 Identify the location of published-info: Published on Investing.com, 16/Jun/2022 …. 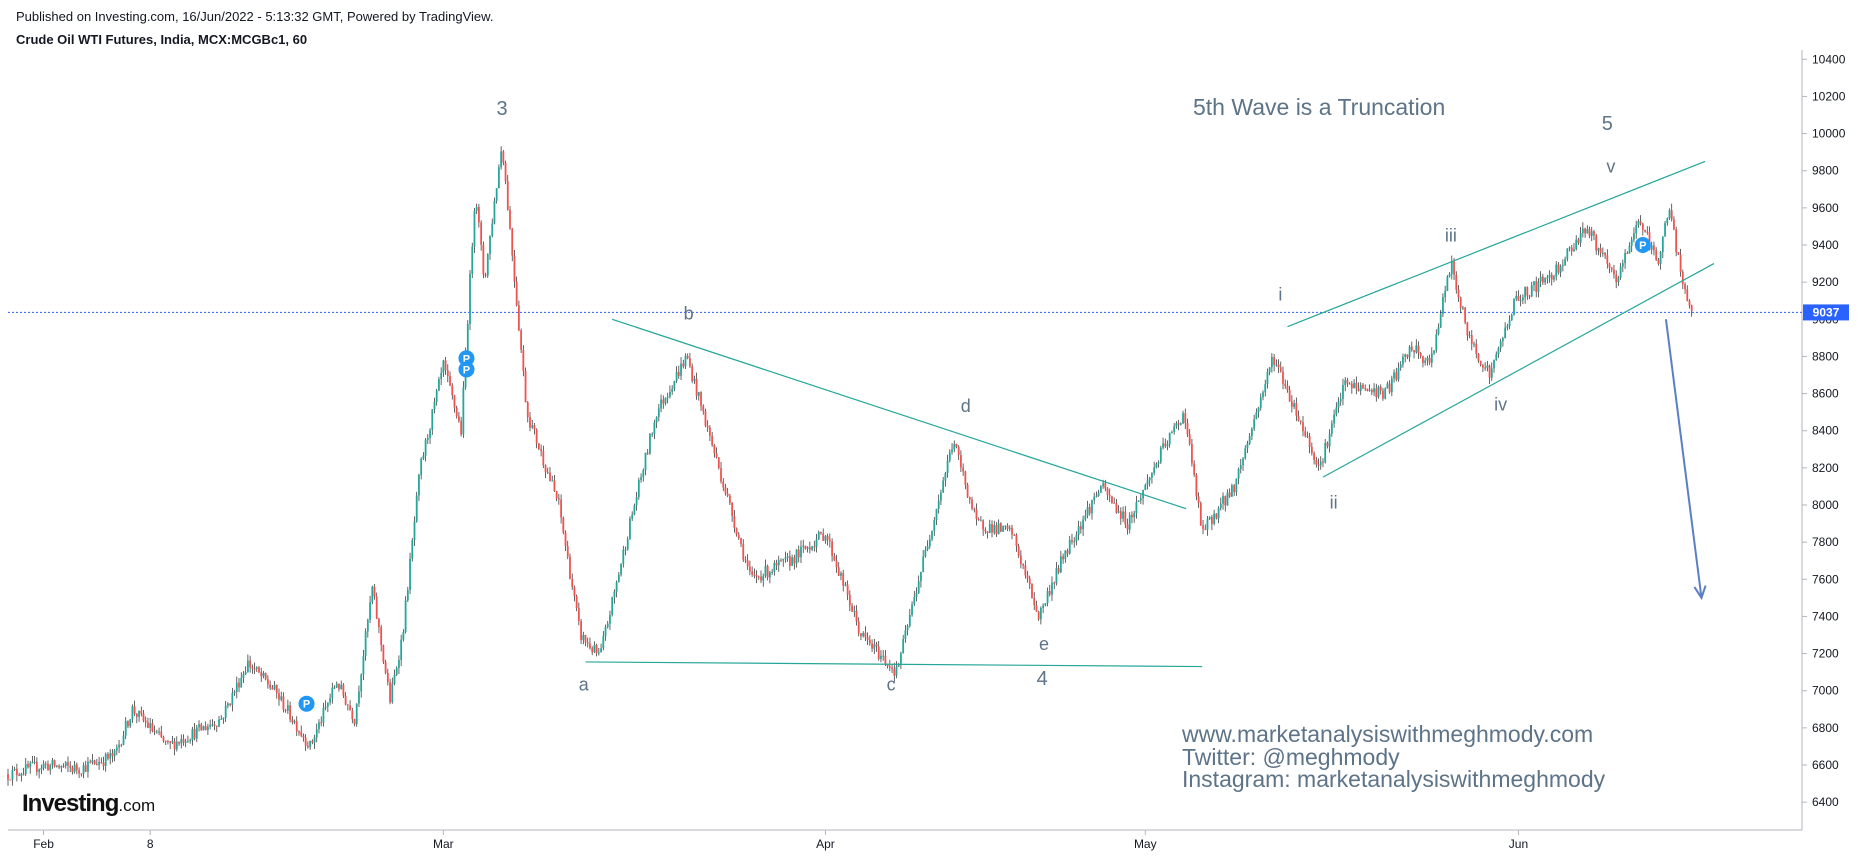
(255, 16).